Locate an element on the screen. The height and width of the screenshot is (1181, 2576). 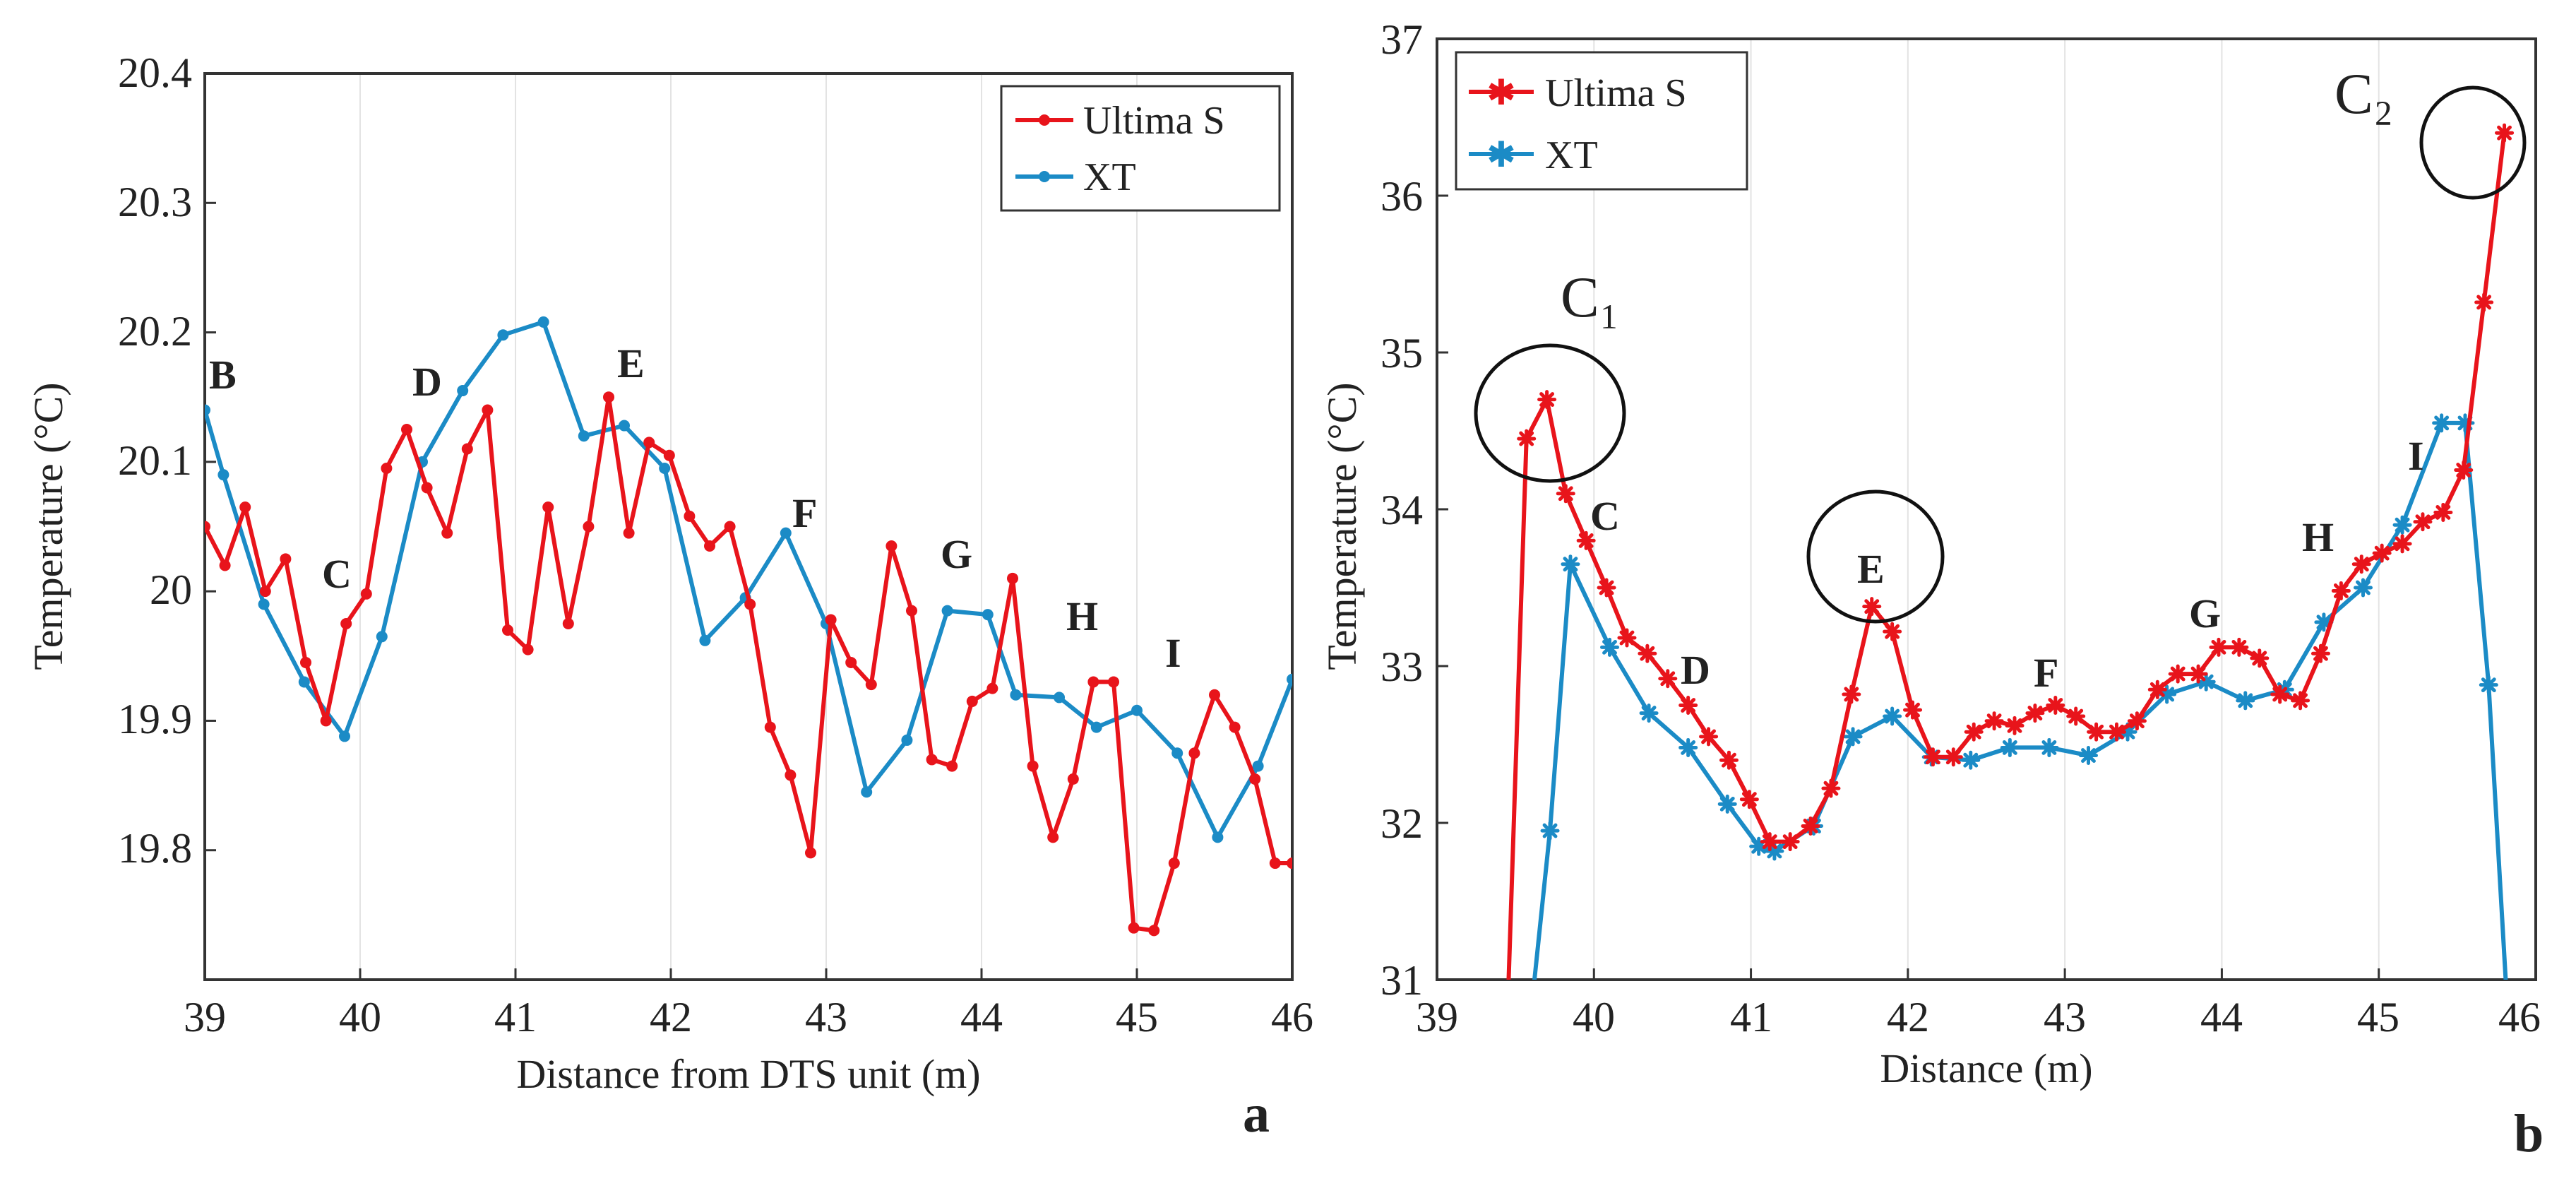
legend-box is located at coordinates (1140, 148).